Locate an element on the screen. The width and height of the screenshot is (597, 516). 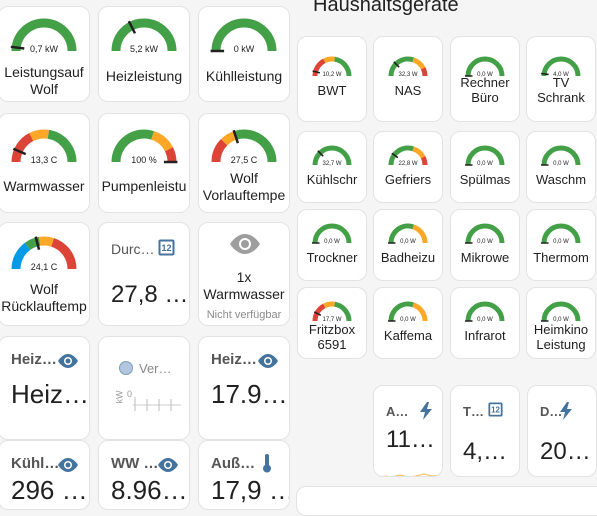
gauge: 5,2 kW is located at coordinates (144, 36).